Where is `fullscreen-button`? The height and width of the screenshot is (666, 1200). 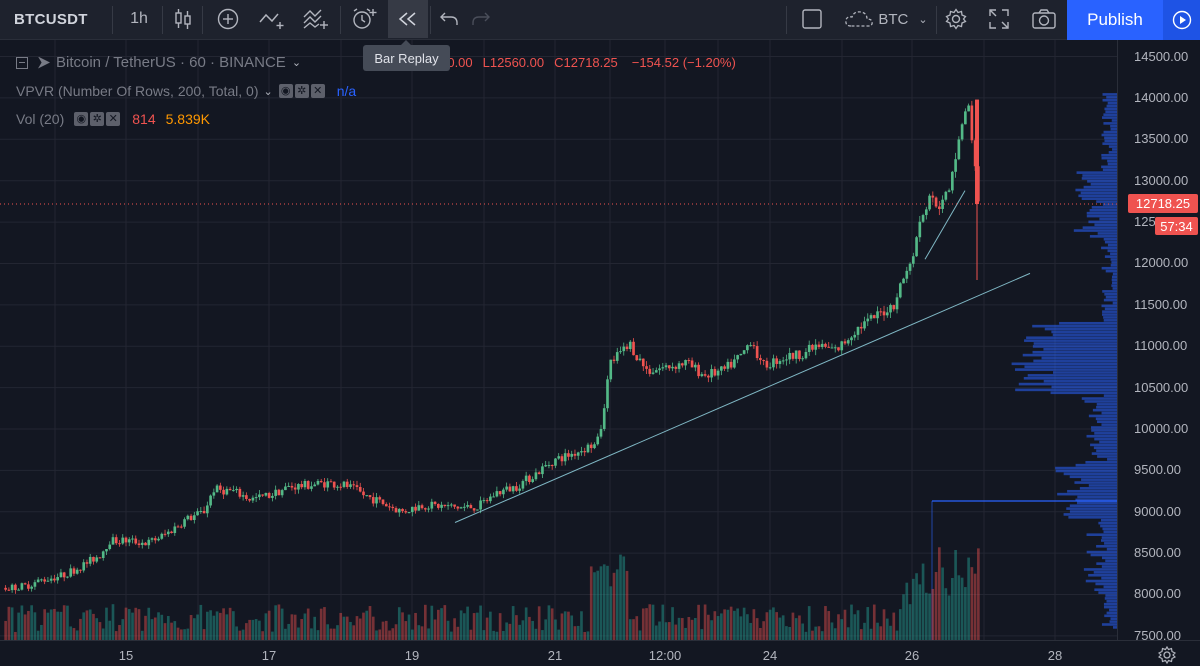 fullscreen-button is located at coordinates (999, 19).